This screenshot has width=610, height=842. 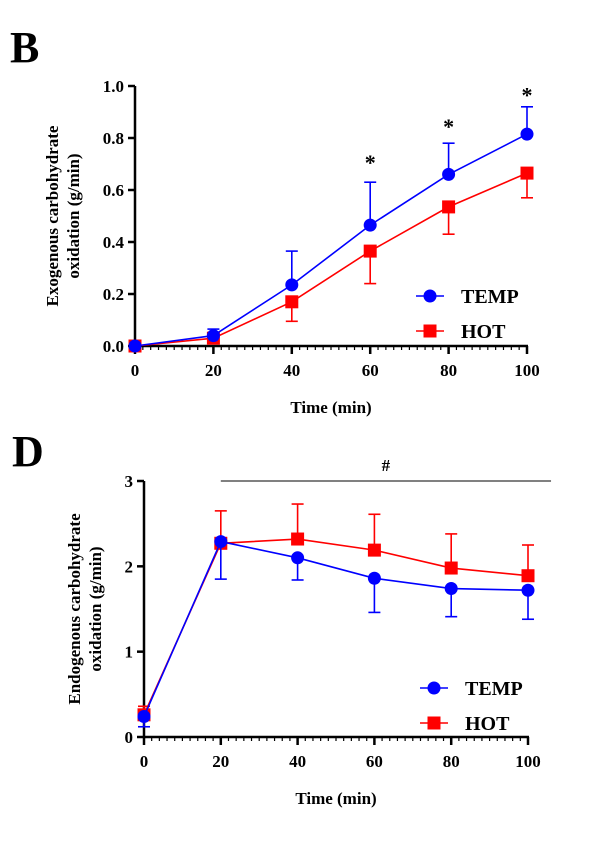 What do you see at coordinates (129, 481) in the screenshot?
I see `y-tick-label: 3` at bounding box center [129, 481].